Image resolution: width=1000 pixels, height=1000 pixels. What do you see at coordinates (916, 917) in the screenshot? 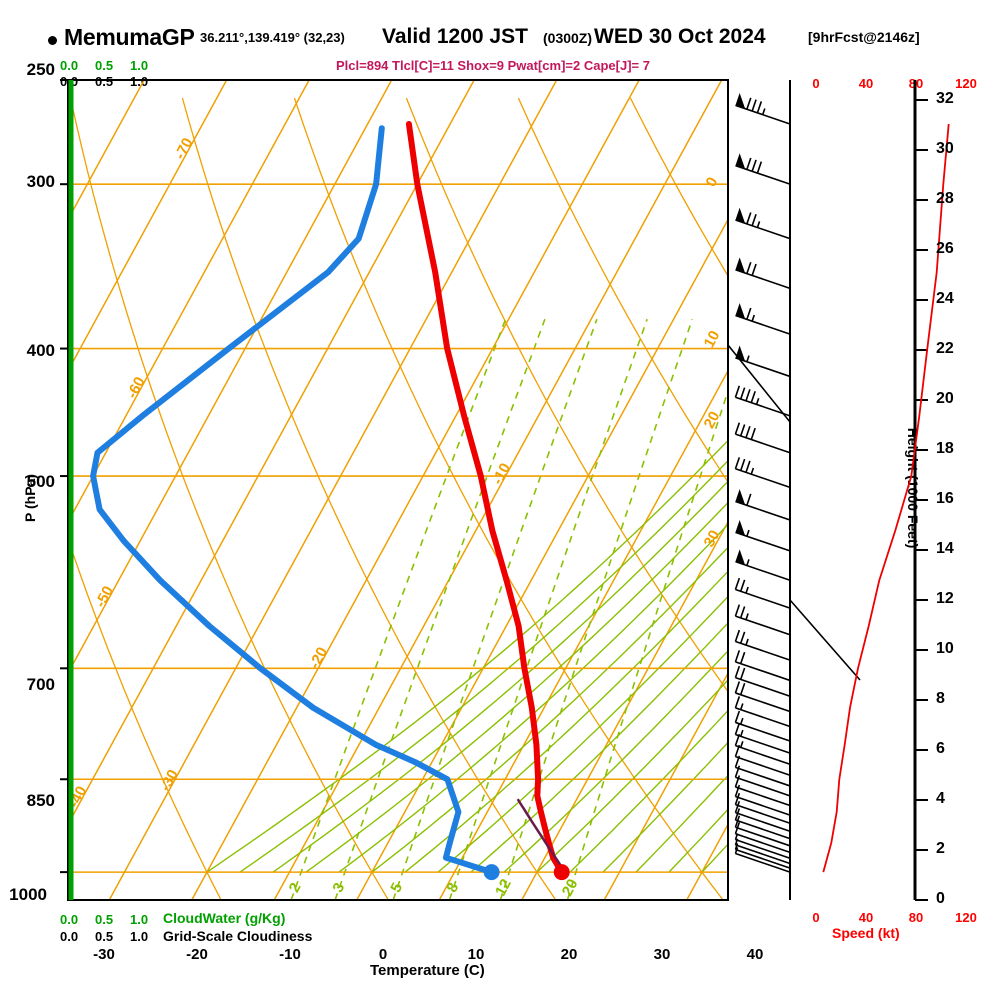
I see `speed-tick-bot-80: 80` at bounding box center [916, 917].